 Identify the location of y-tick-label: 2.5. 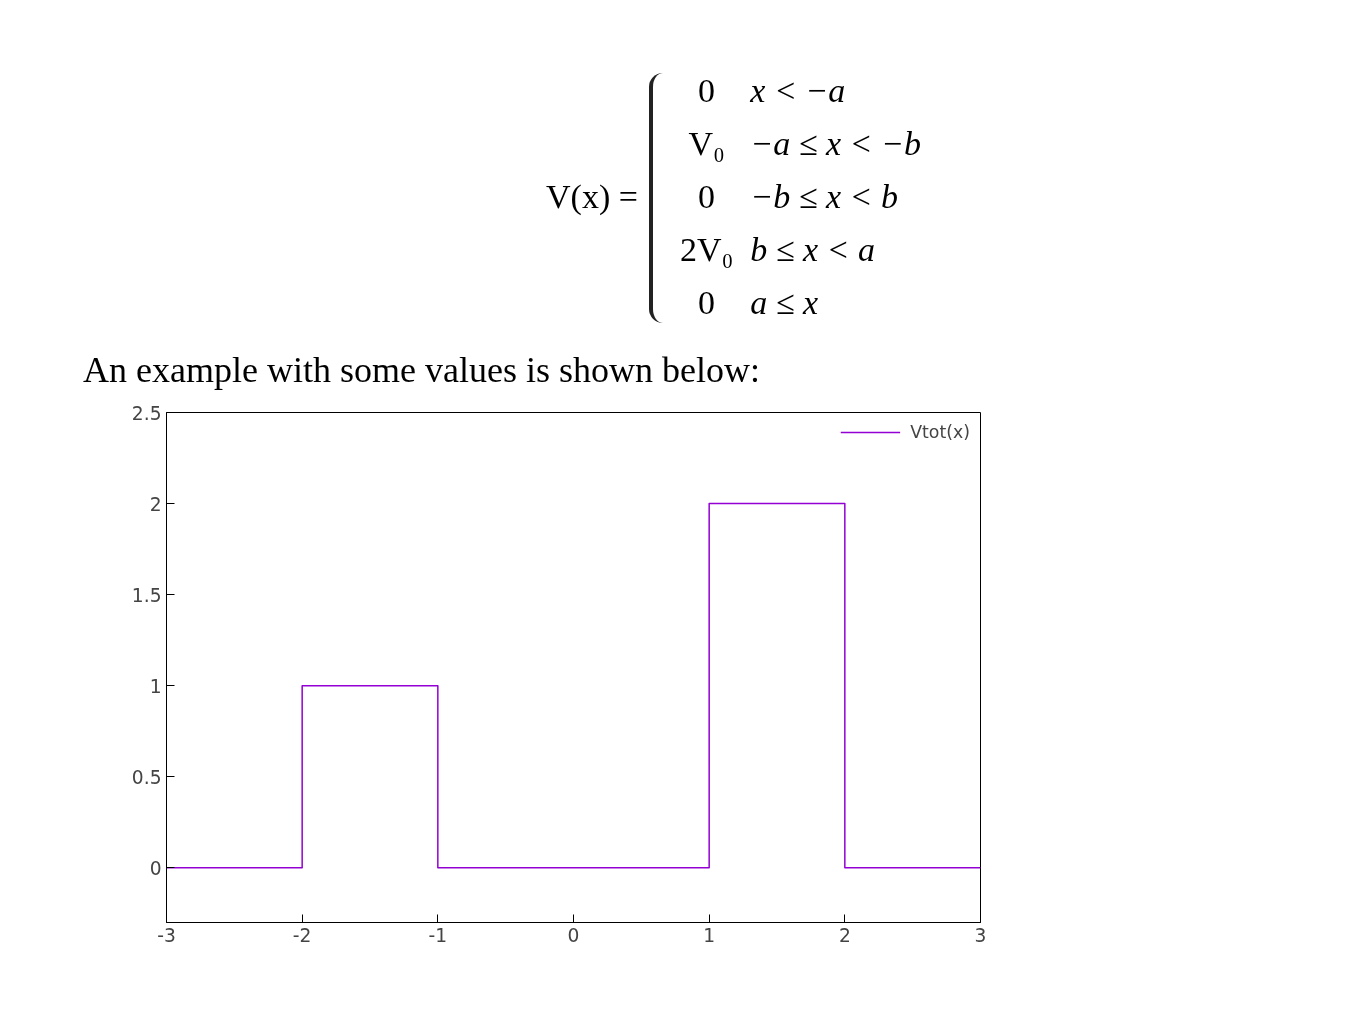
(146, 413).